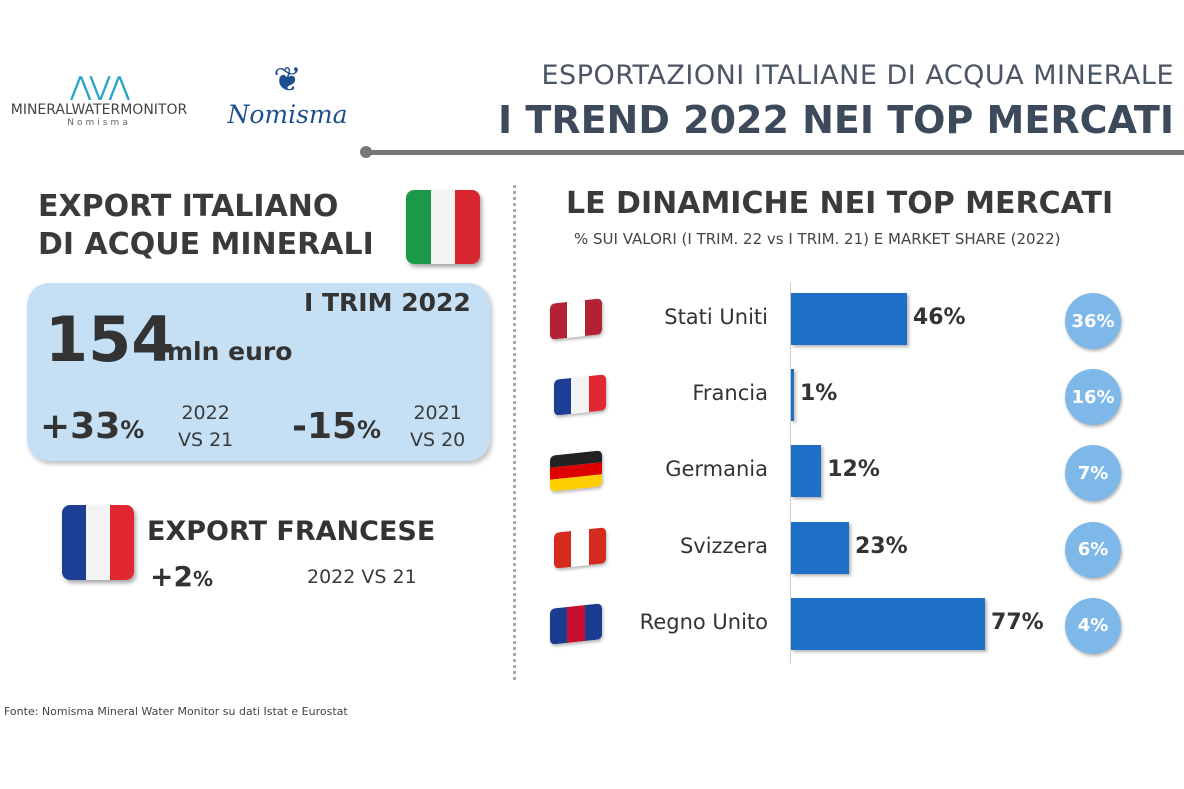  I want to click on country-label: Francia, so click(730, 393).